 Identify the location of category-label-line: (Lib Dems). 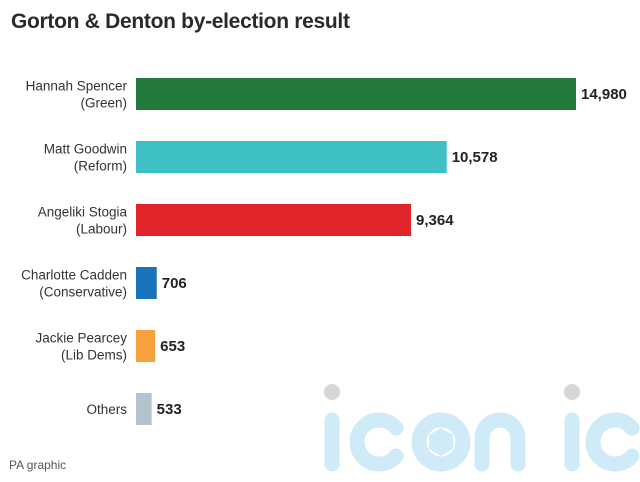
(94, 355).